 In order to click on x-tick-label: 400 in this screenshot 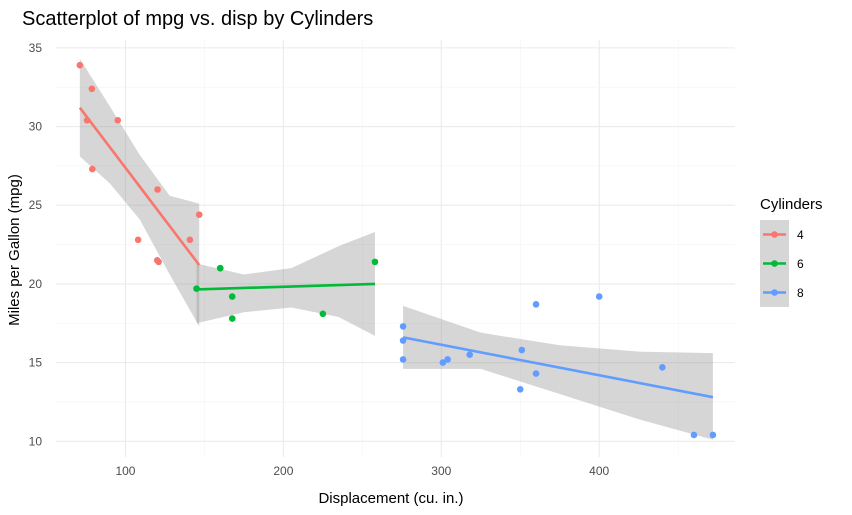, I will do `click(599, 471)`.